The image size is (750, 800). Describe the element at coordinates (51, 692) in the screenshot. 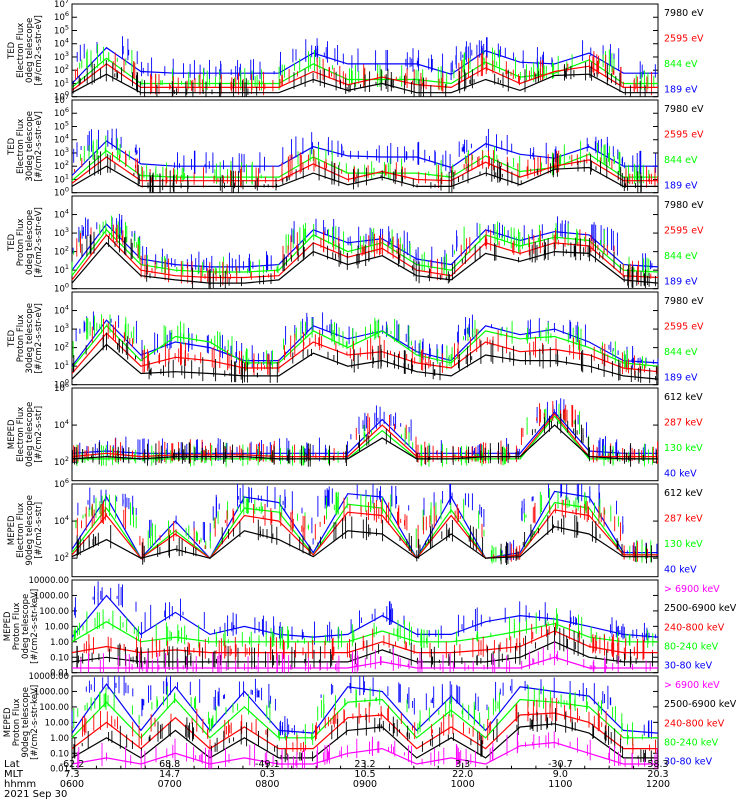

I see `y-tick-label: 1000.00` at that location.